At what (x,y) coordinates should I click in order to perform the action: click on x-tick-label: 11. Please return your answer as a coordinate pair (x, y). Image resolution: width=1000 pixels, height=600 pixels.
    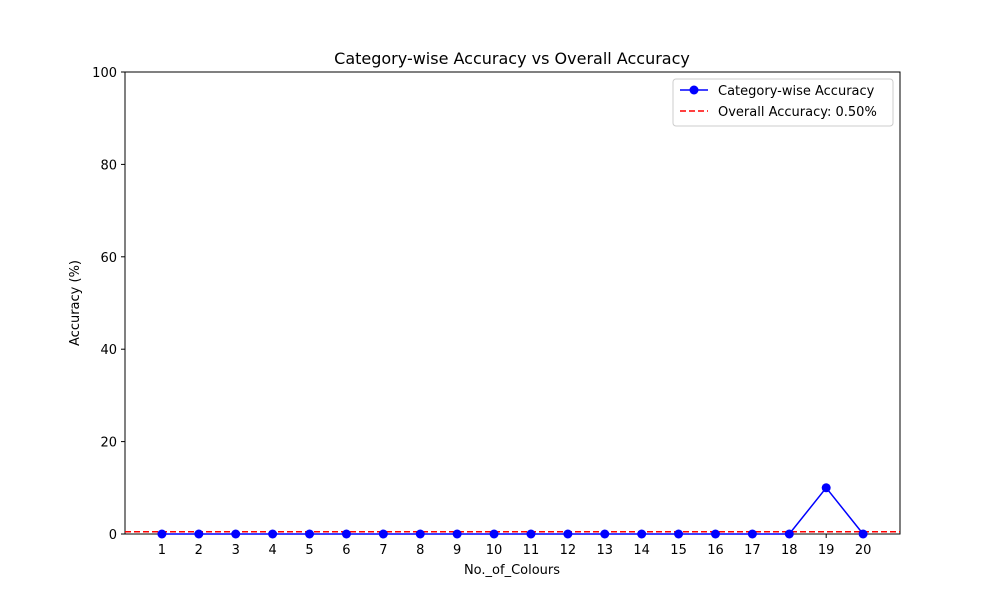
    Looking at the image, I should click on (531, 550).